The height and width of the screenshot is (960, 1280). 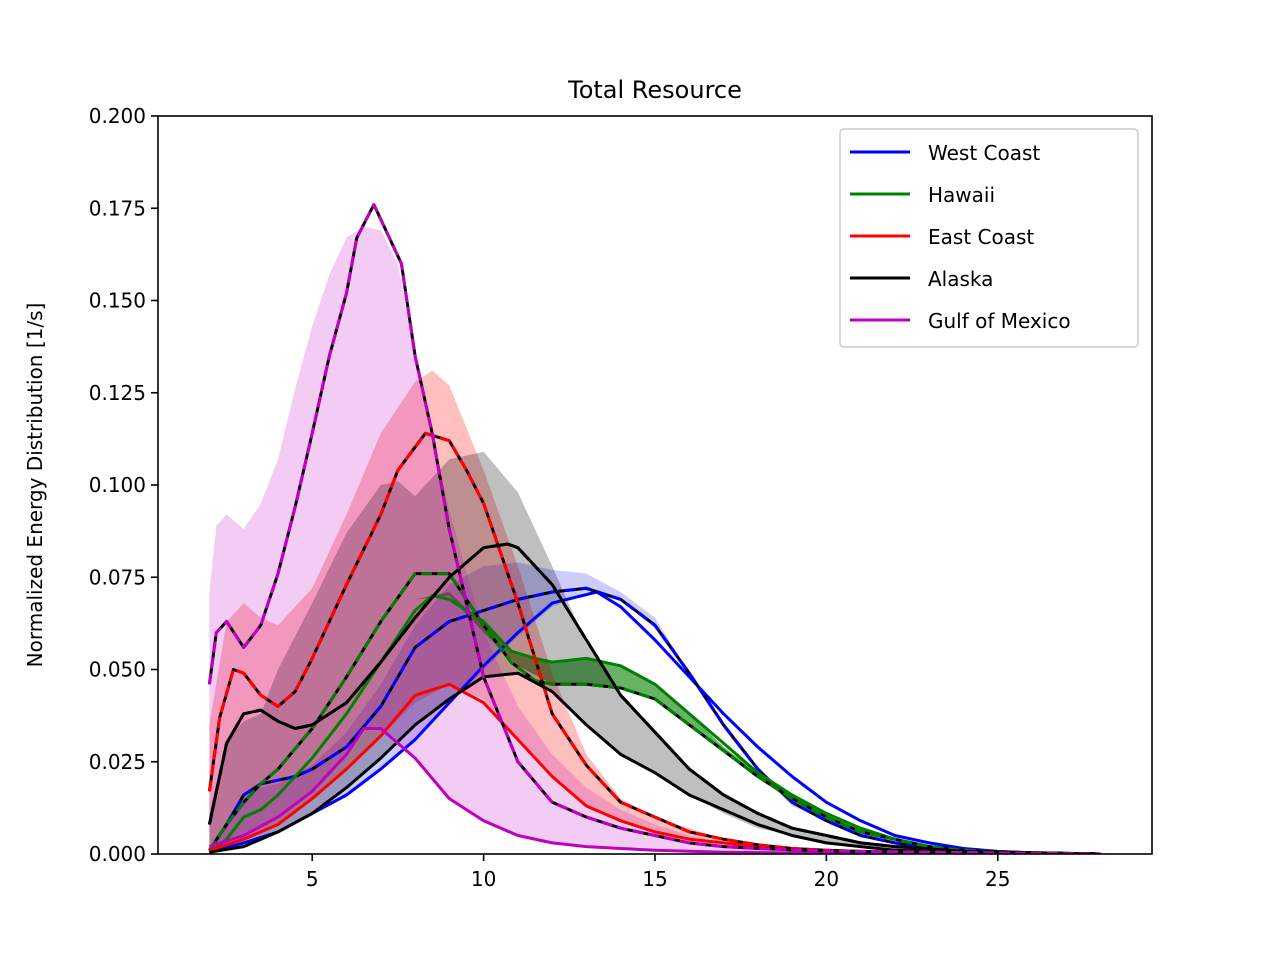 I want to click on y-tick-label: 0.175, so click(x=117, y=208).